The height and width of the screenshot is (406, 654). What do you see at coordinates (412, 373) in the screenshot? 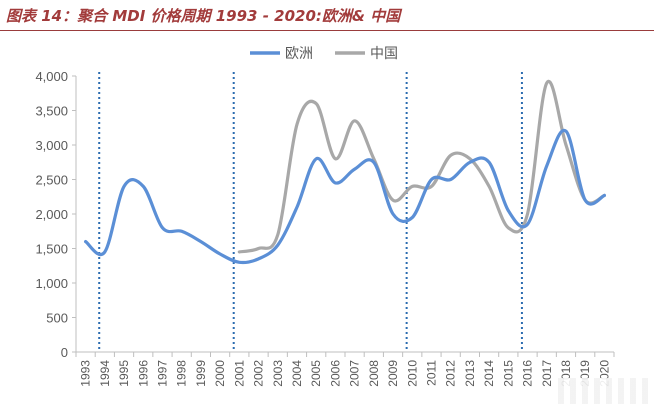
I see `x-tick-label: 2010` at bounding box center [412, 373].